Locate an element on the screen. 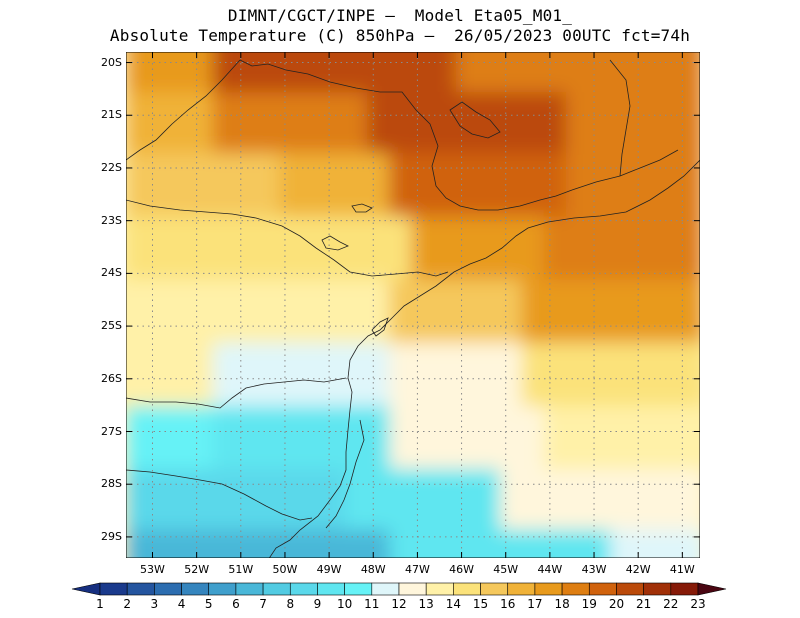 The width and height of the screenshot is (800, 618). colorbar-label: 17 is located at coordinates (535, 604).